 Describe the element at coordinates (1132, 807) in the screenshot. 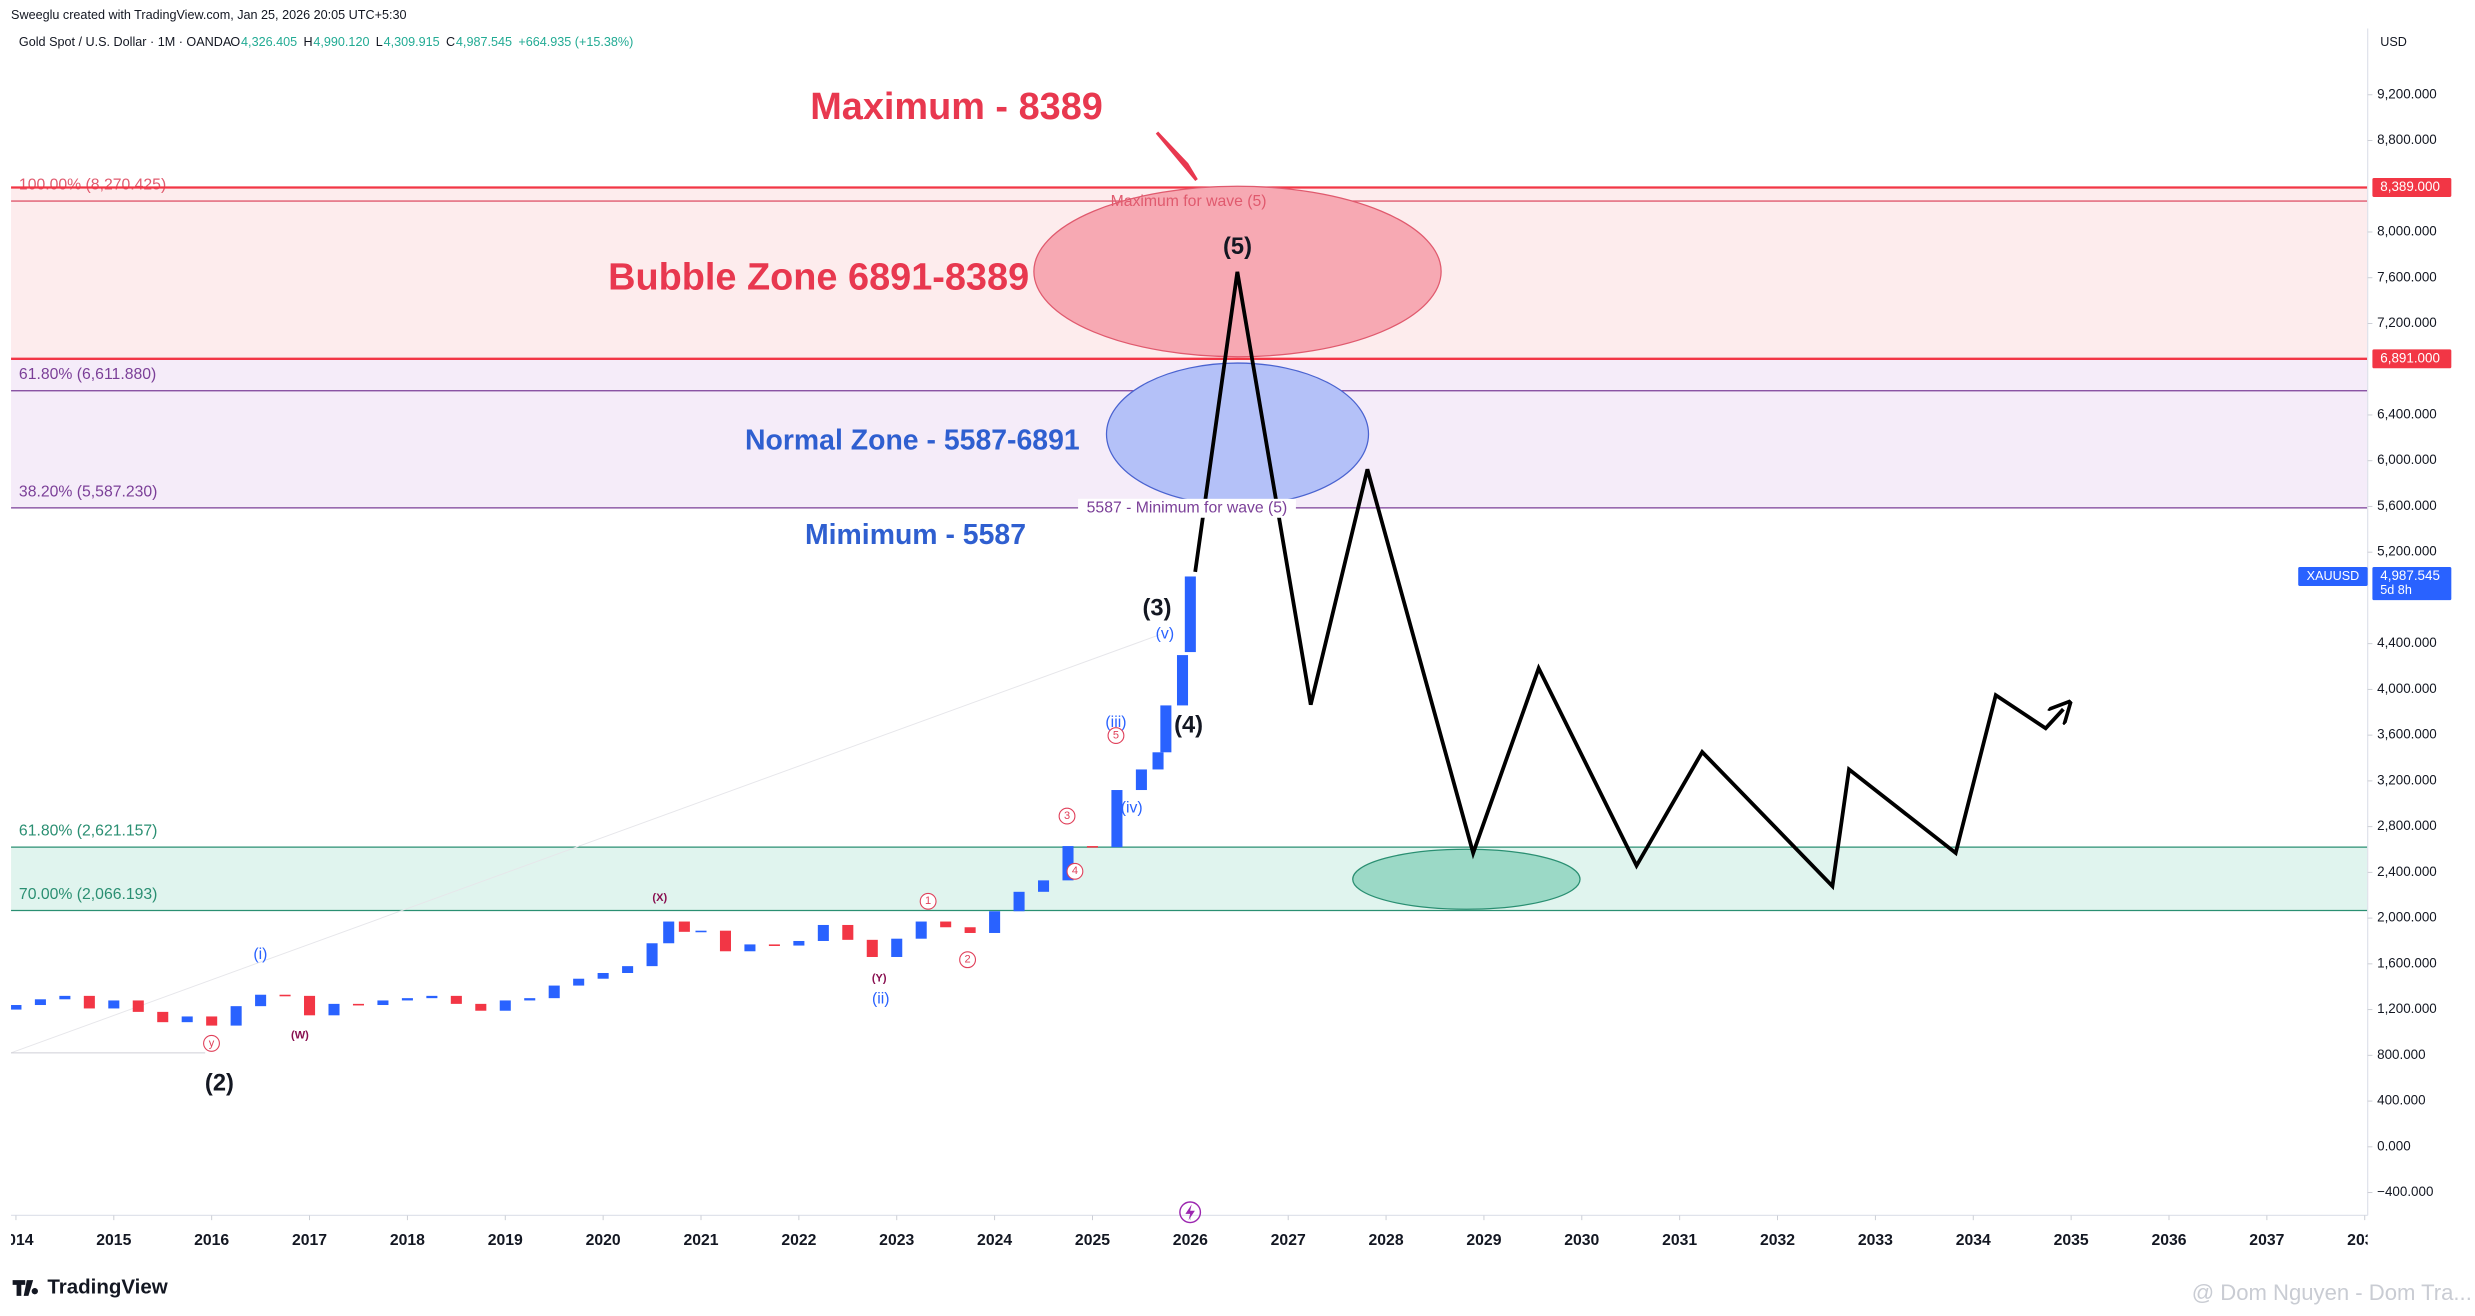

I see `wave-label: (iv)` at that location.